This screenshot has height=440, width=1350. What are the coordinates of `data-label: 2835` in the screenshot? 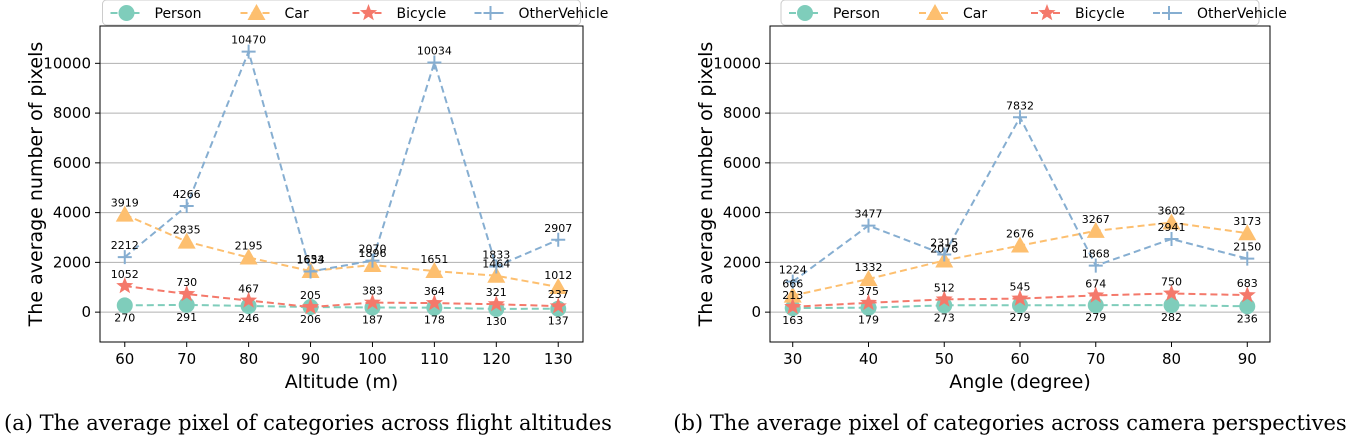 It's located at (187, 230).